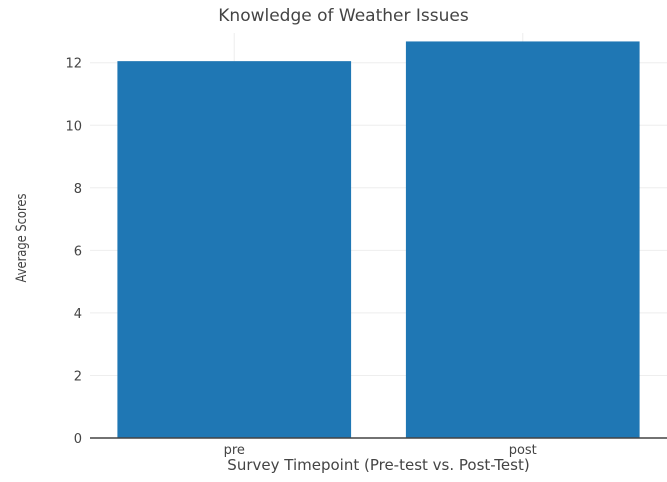 Image resolution: width=667 pixels, height=482 pixels. Describe the element at coordinates (73, 126) in the screenshot. I see `y-tick-label: 10` at that location.